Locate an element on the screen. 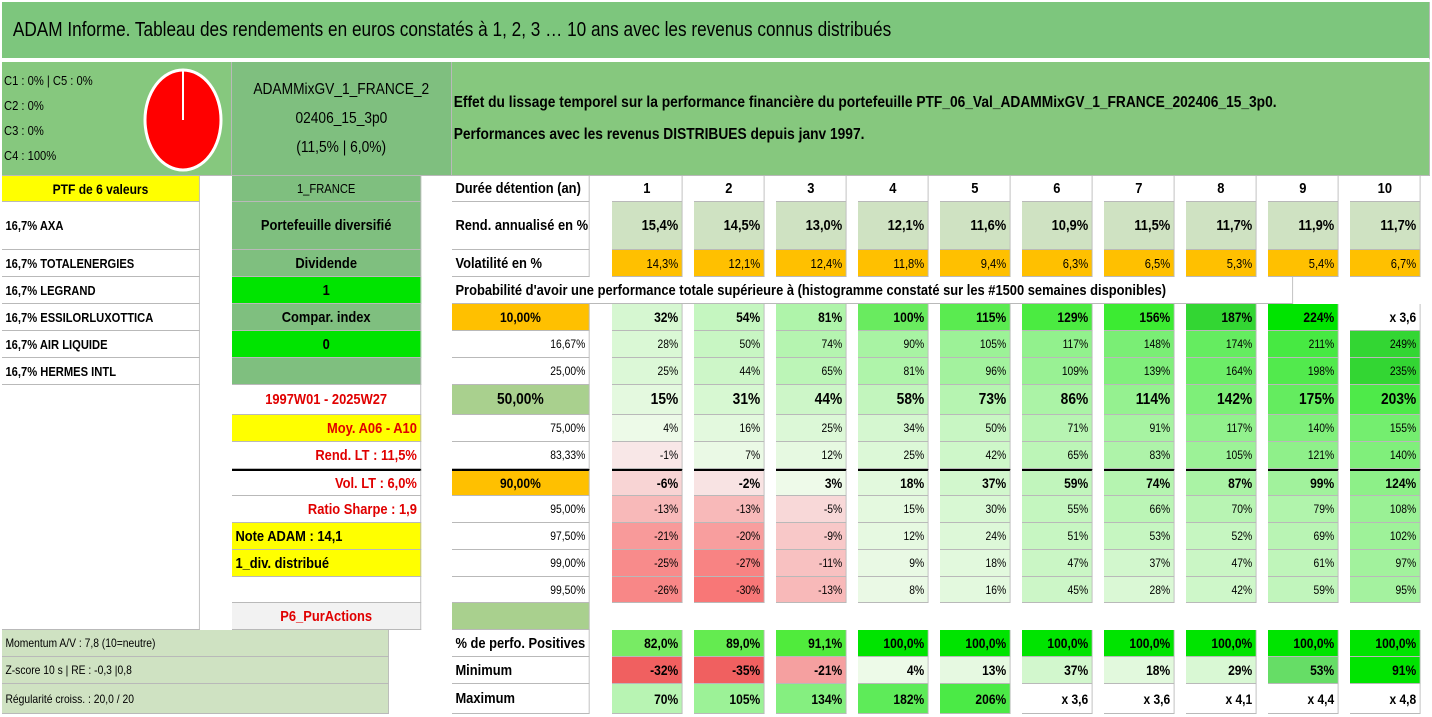  percentile-cell: 53% is located at coordinates (1139, 536).